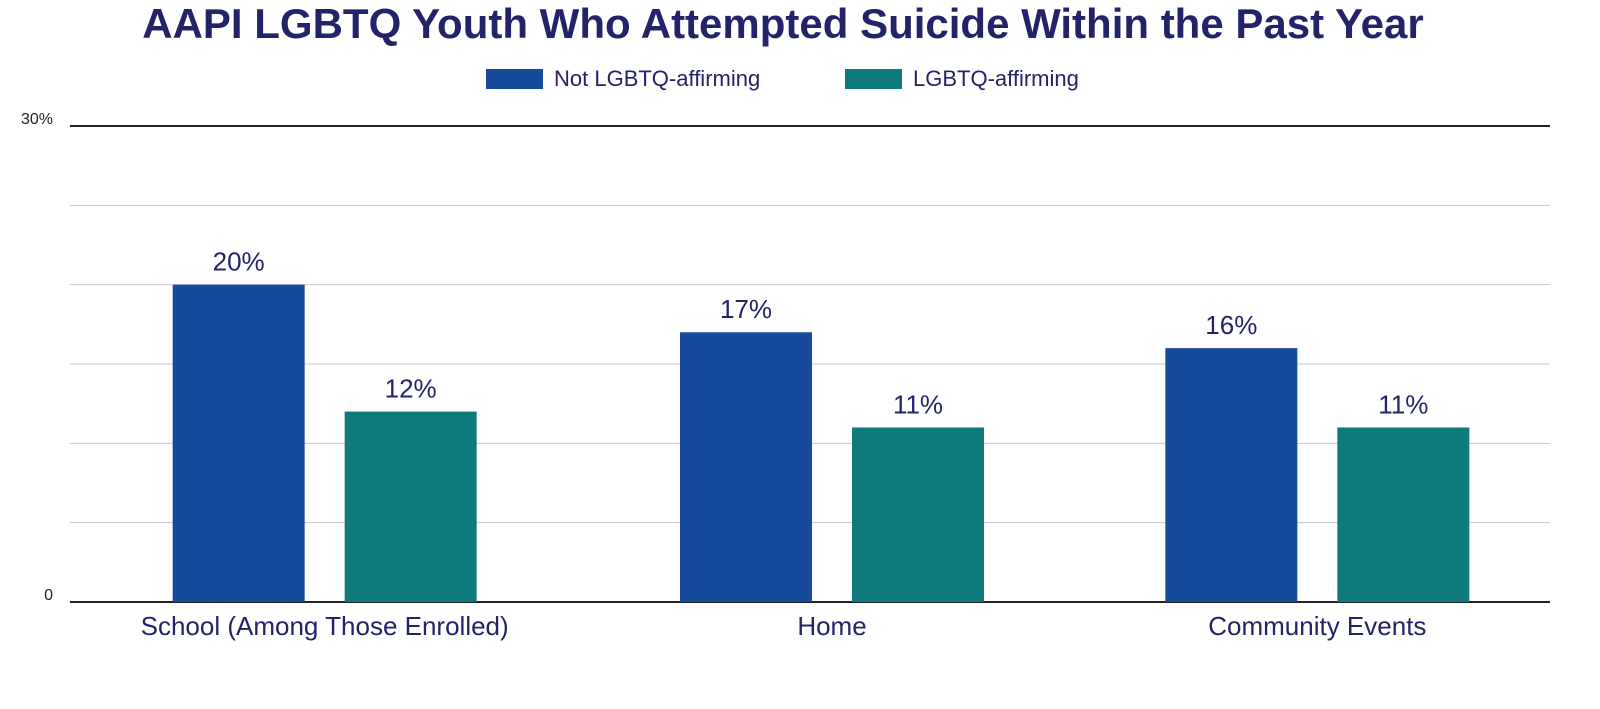 The width and height of the screenshot is (1600, 709). Describe the element at coordinates (996, 78) in the screenshot. I see `legend-label: LGBTQ-affirming` at that location.